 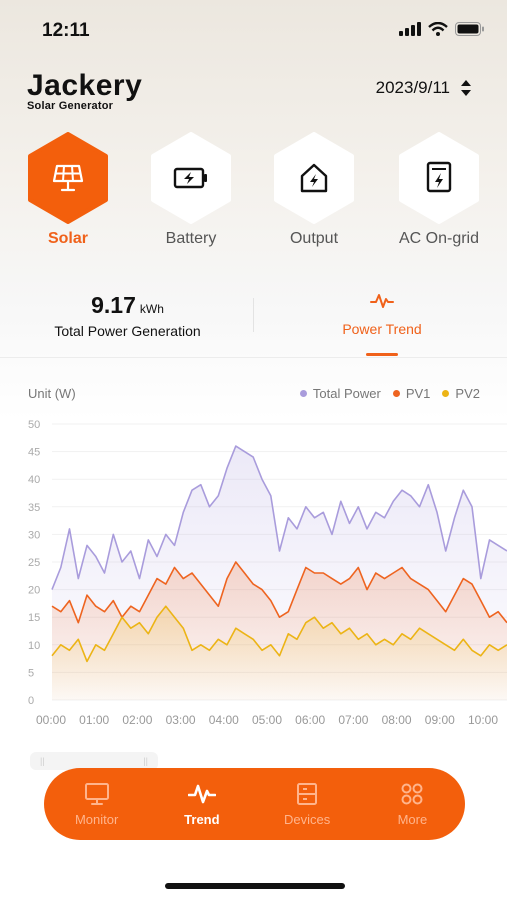 What do you see at coordinates (34, 591) in the screenshot?
I see `y-tick-label: 20` at bounding box center [34, 591].